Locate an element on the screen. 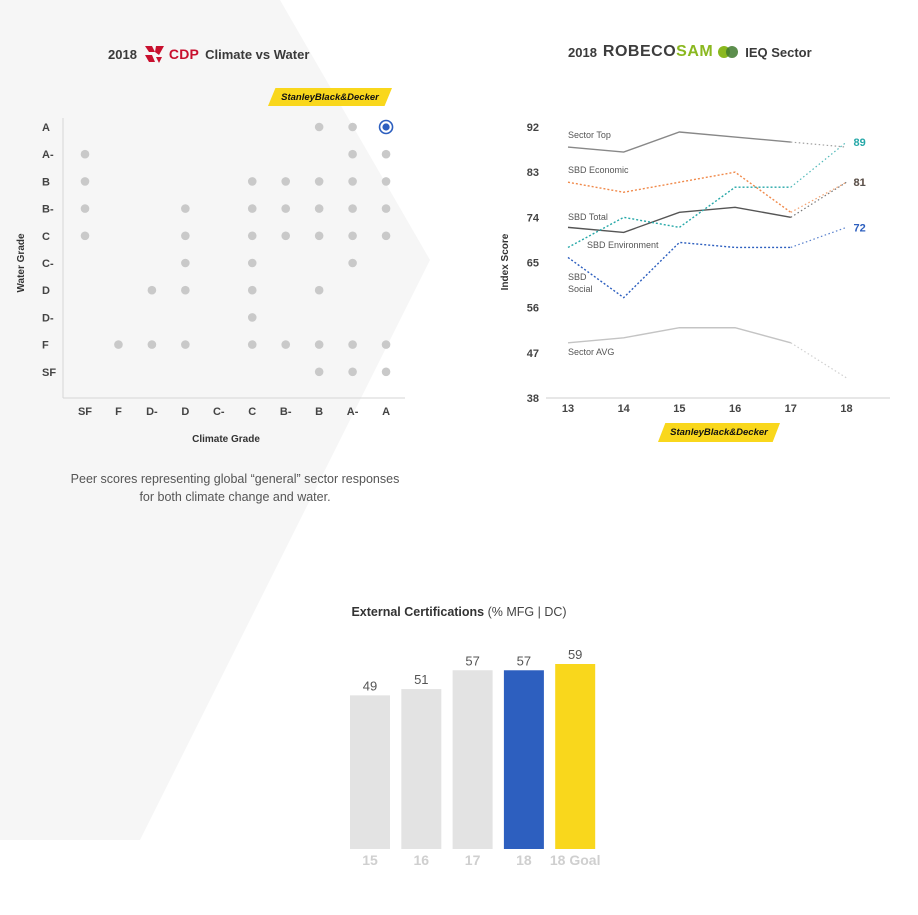 The height and width of the screenshot is (915, 918). robeco-brand: ROBECOSAM is located at coordinates (658, 52).